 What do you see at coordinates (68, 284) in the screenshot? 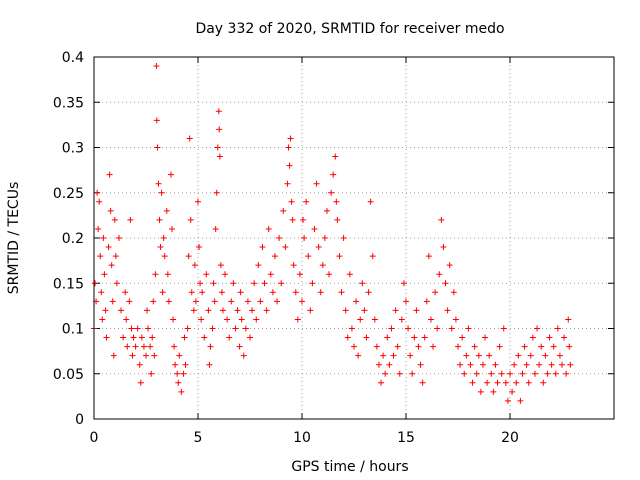
I see `y-tick-label: 0.15` at bounding box center [68, 284].